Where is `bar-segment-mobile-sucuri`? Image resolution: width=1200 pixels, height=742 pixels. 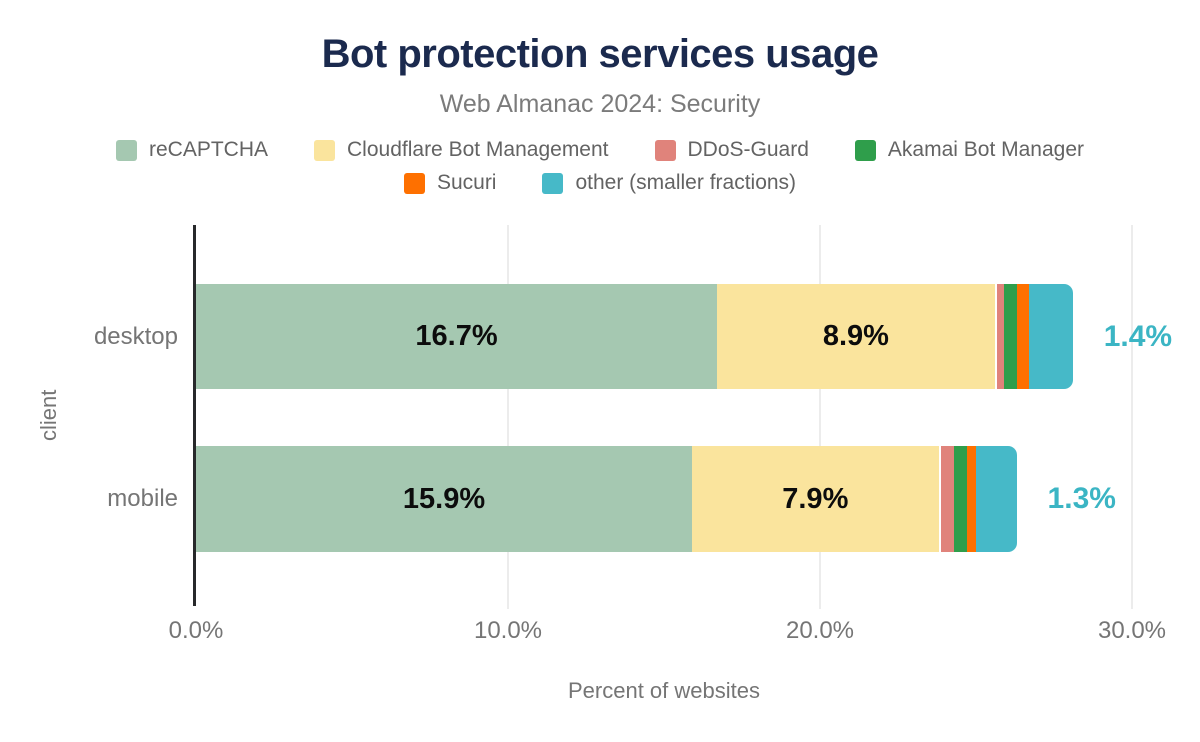 bar-segment-mobile-sucuri is located at coordinates (971, 499).